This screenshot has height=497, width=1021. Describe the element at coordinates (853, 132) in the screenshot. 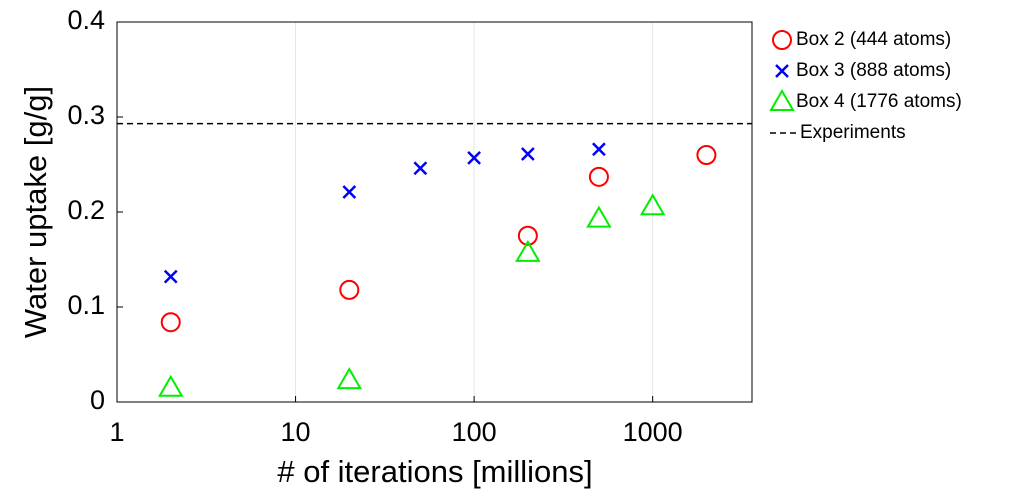

I see `legend-label: Experiments` at that location.